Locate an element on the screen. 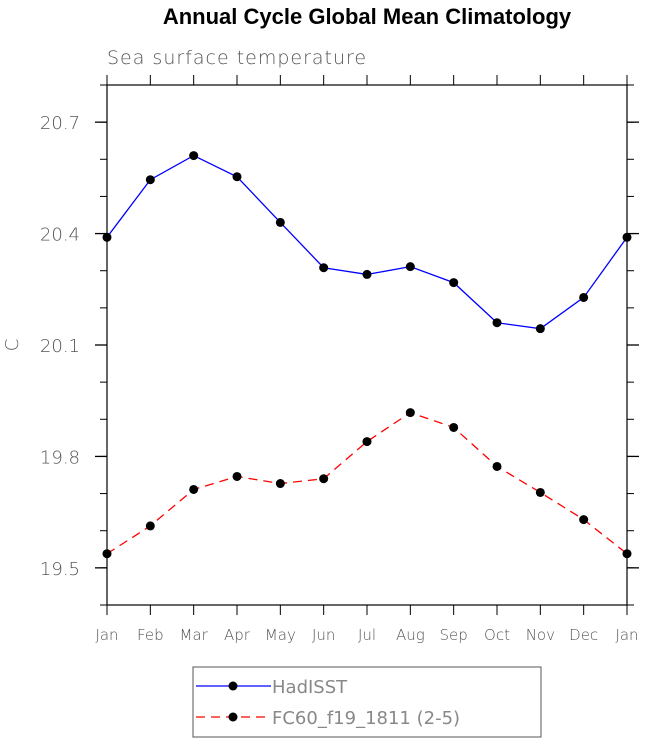 This screenshot has height=742, width=647. x-tick-label: Feb is located at coordinates (150, 635).